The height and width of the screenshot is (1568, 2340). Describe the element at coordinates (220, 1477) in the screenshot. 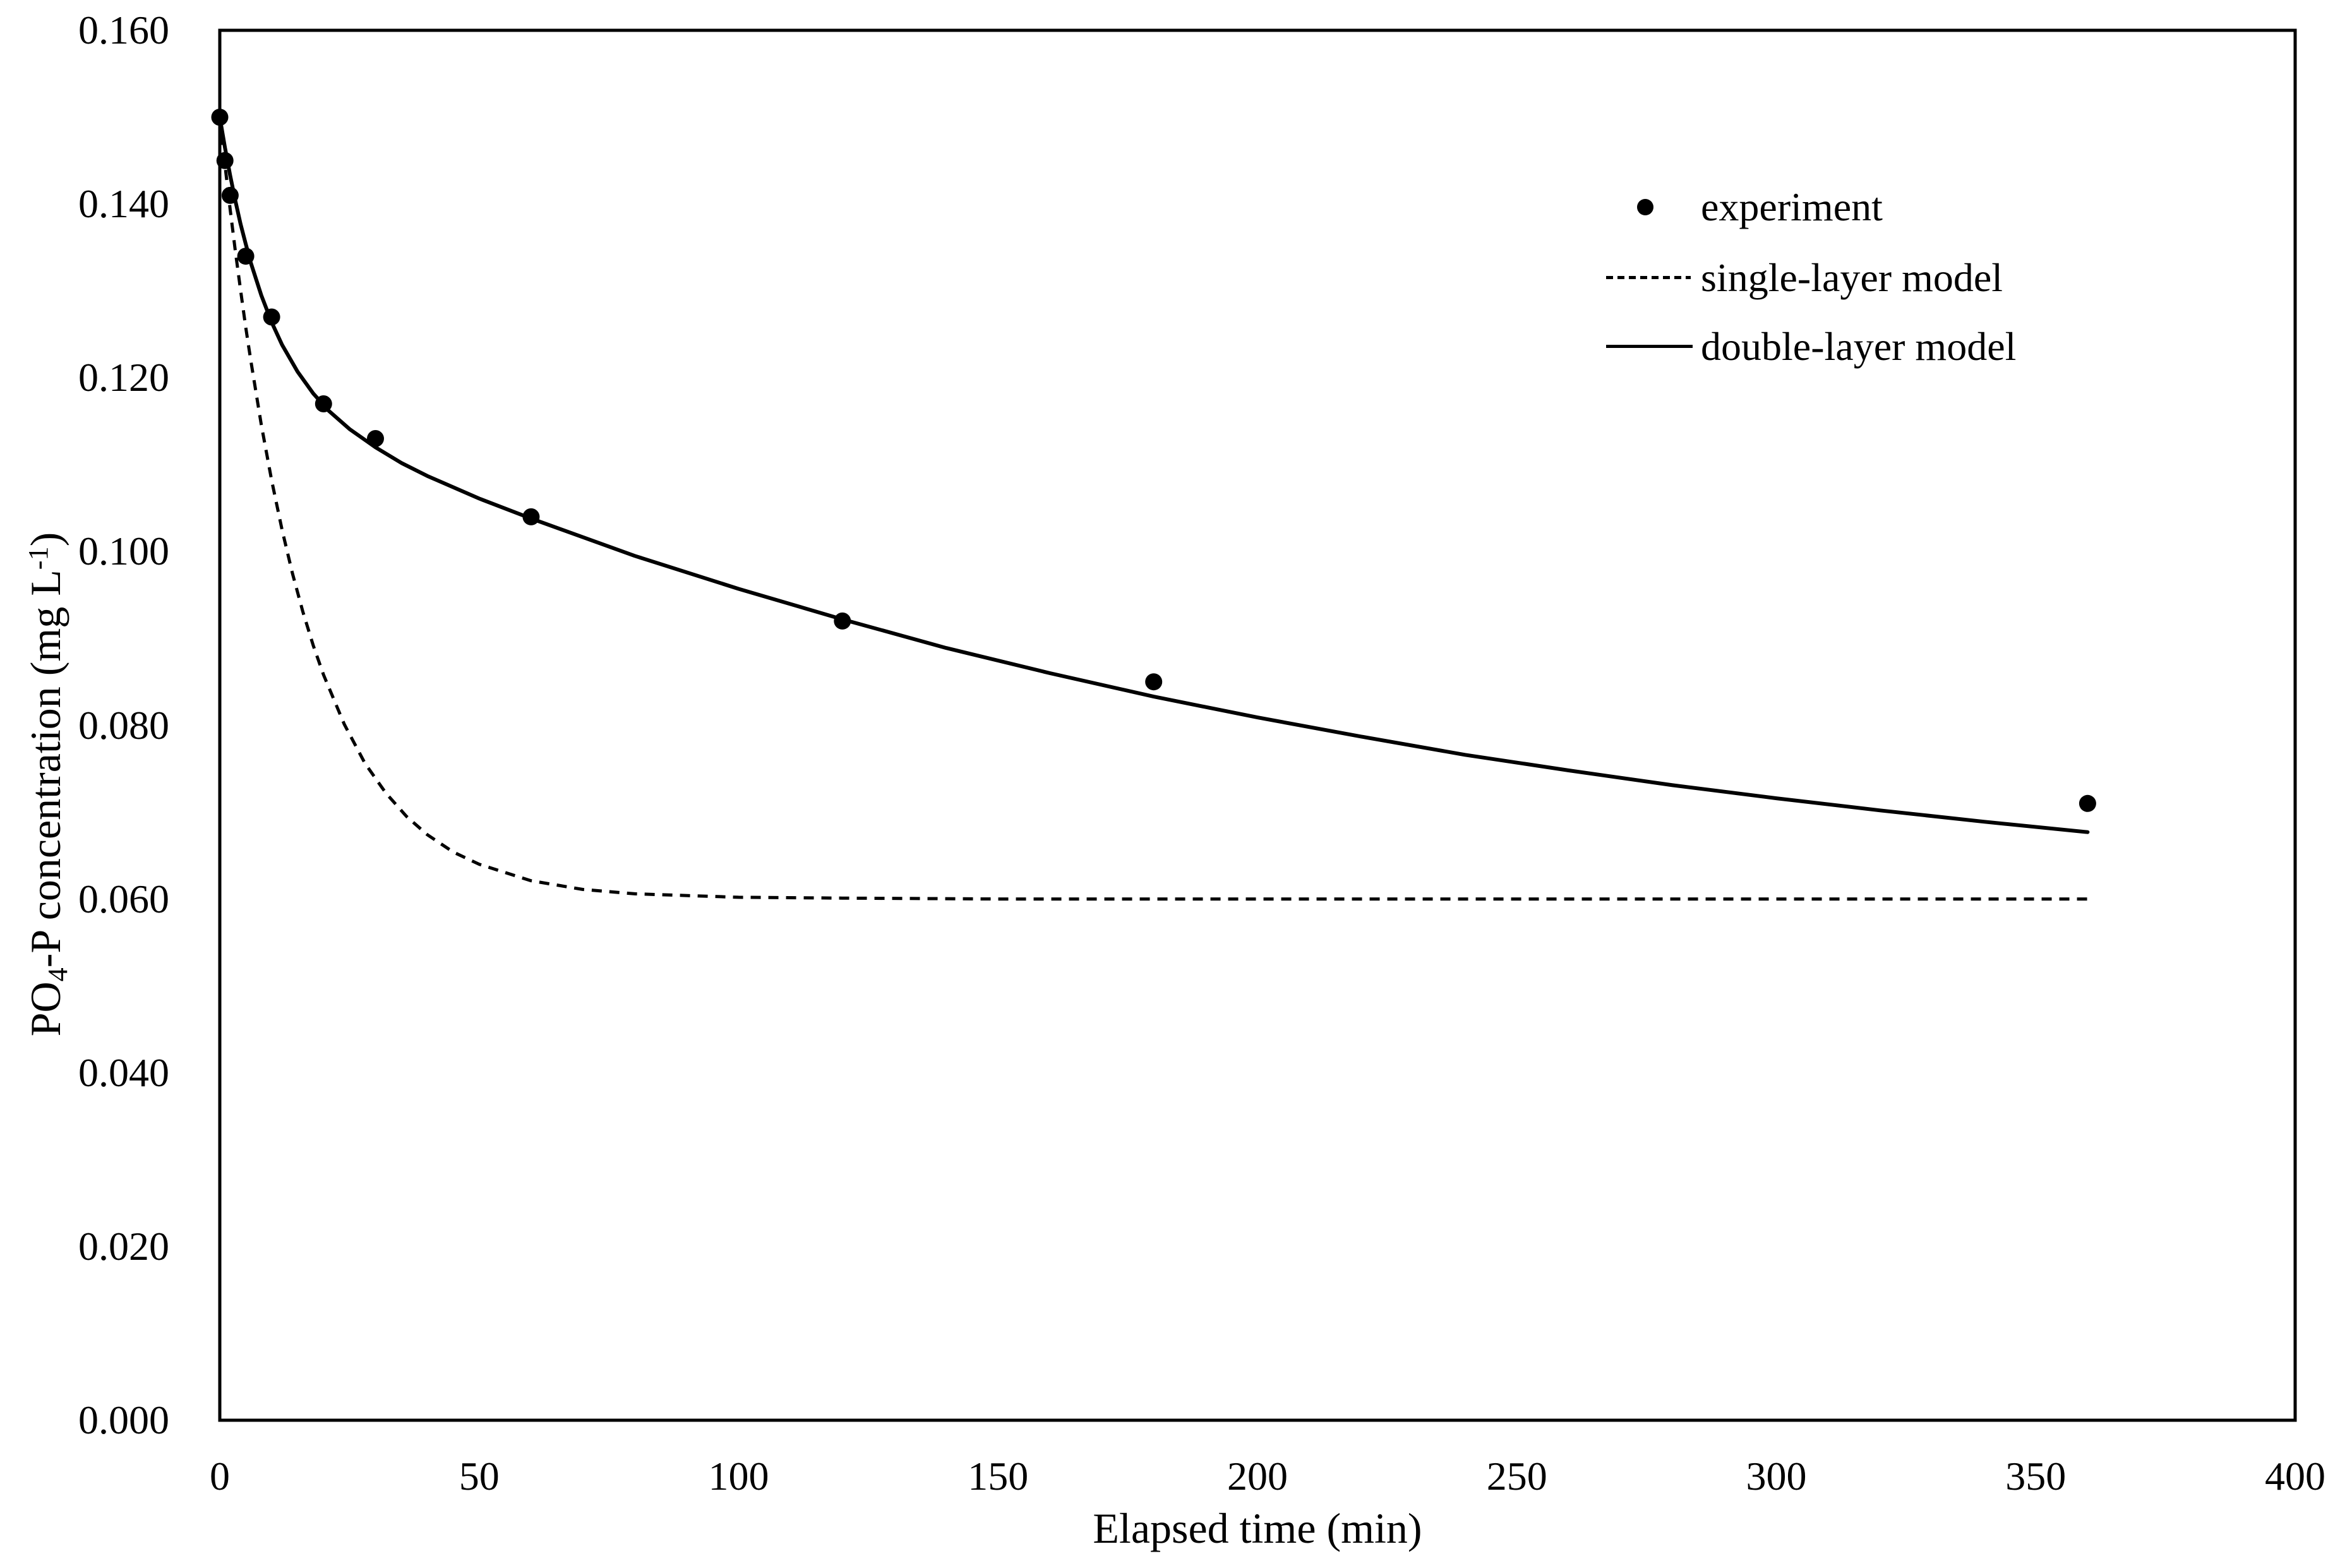

I see `x-tick-label: 0` at that location.